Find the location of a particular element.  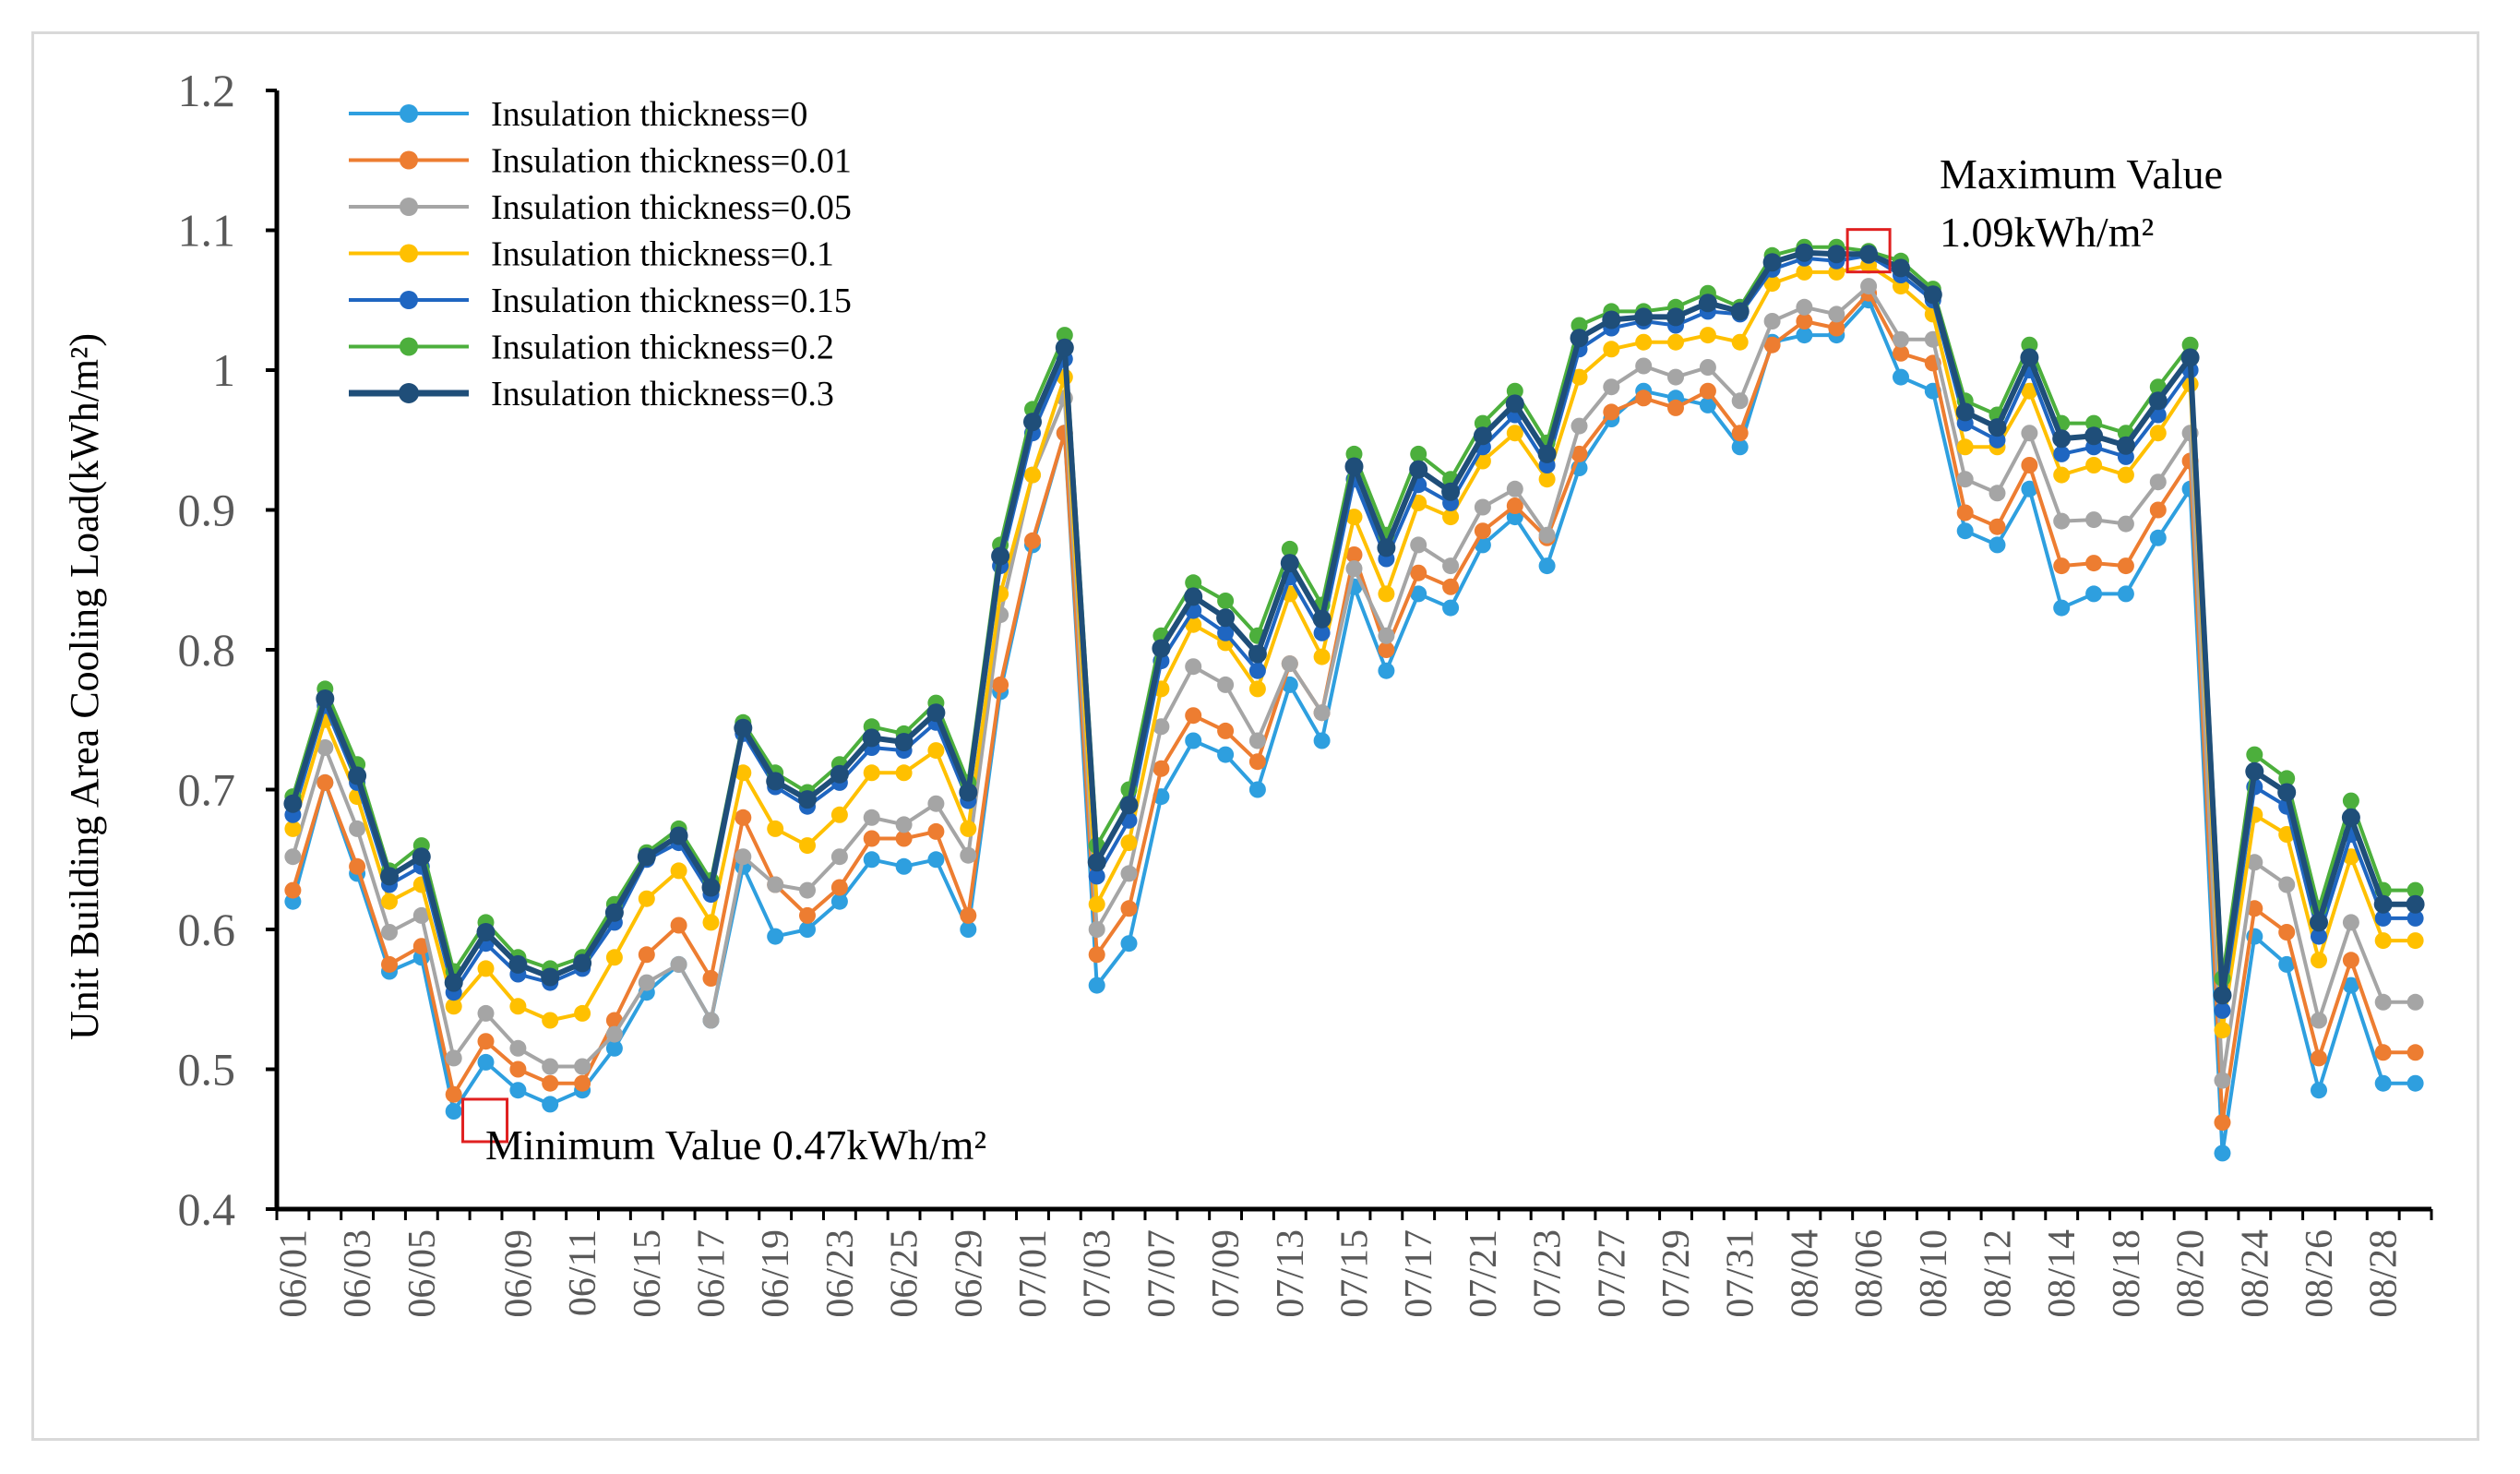

x-tick-label: 06/09 is located at coordinates (518, 1273).